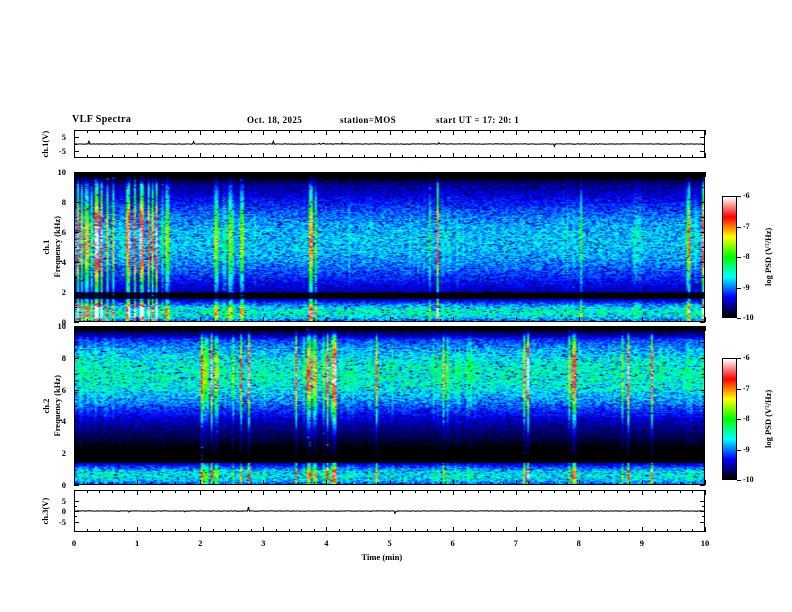 The image size is (792, 612). Describe the element at coordinates (746, 256) in the screenshot. I see `colorbar-ch1-tick-label: -8` at that location.